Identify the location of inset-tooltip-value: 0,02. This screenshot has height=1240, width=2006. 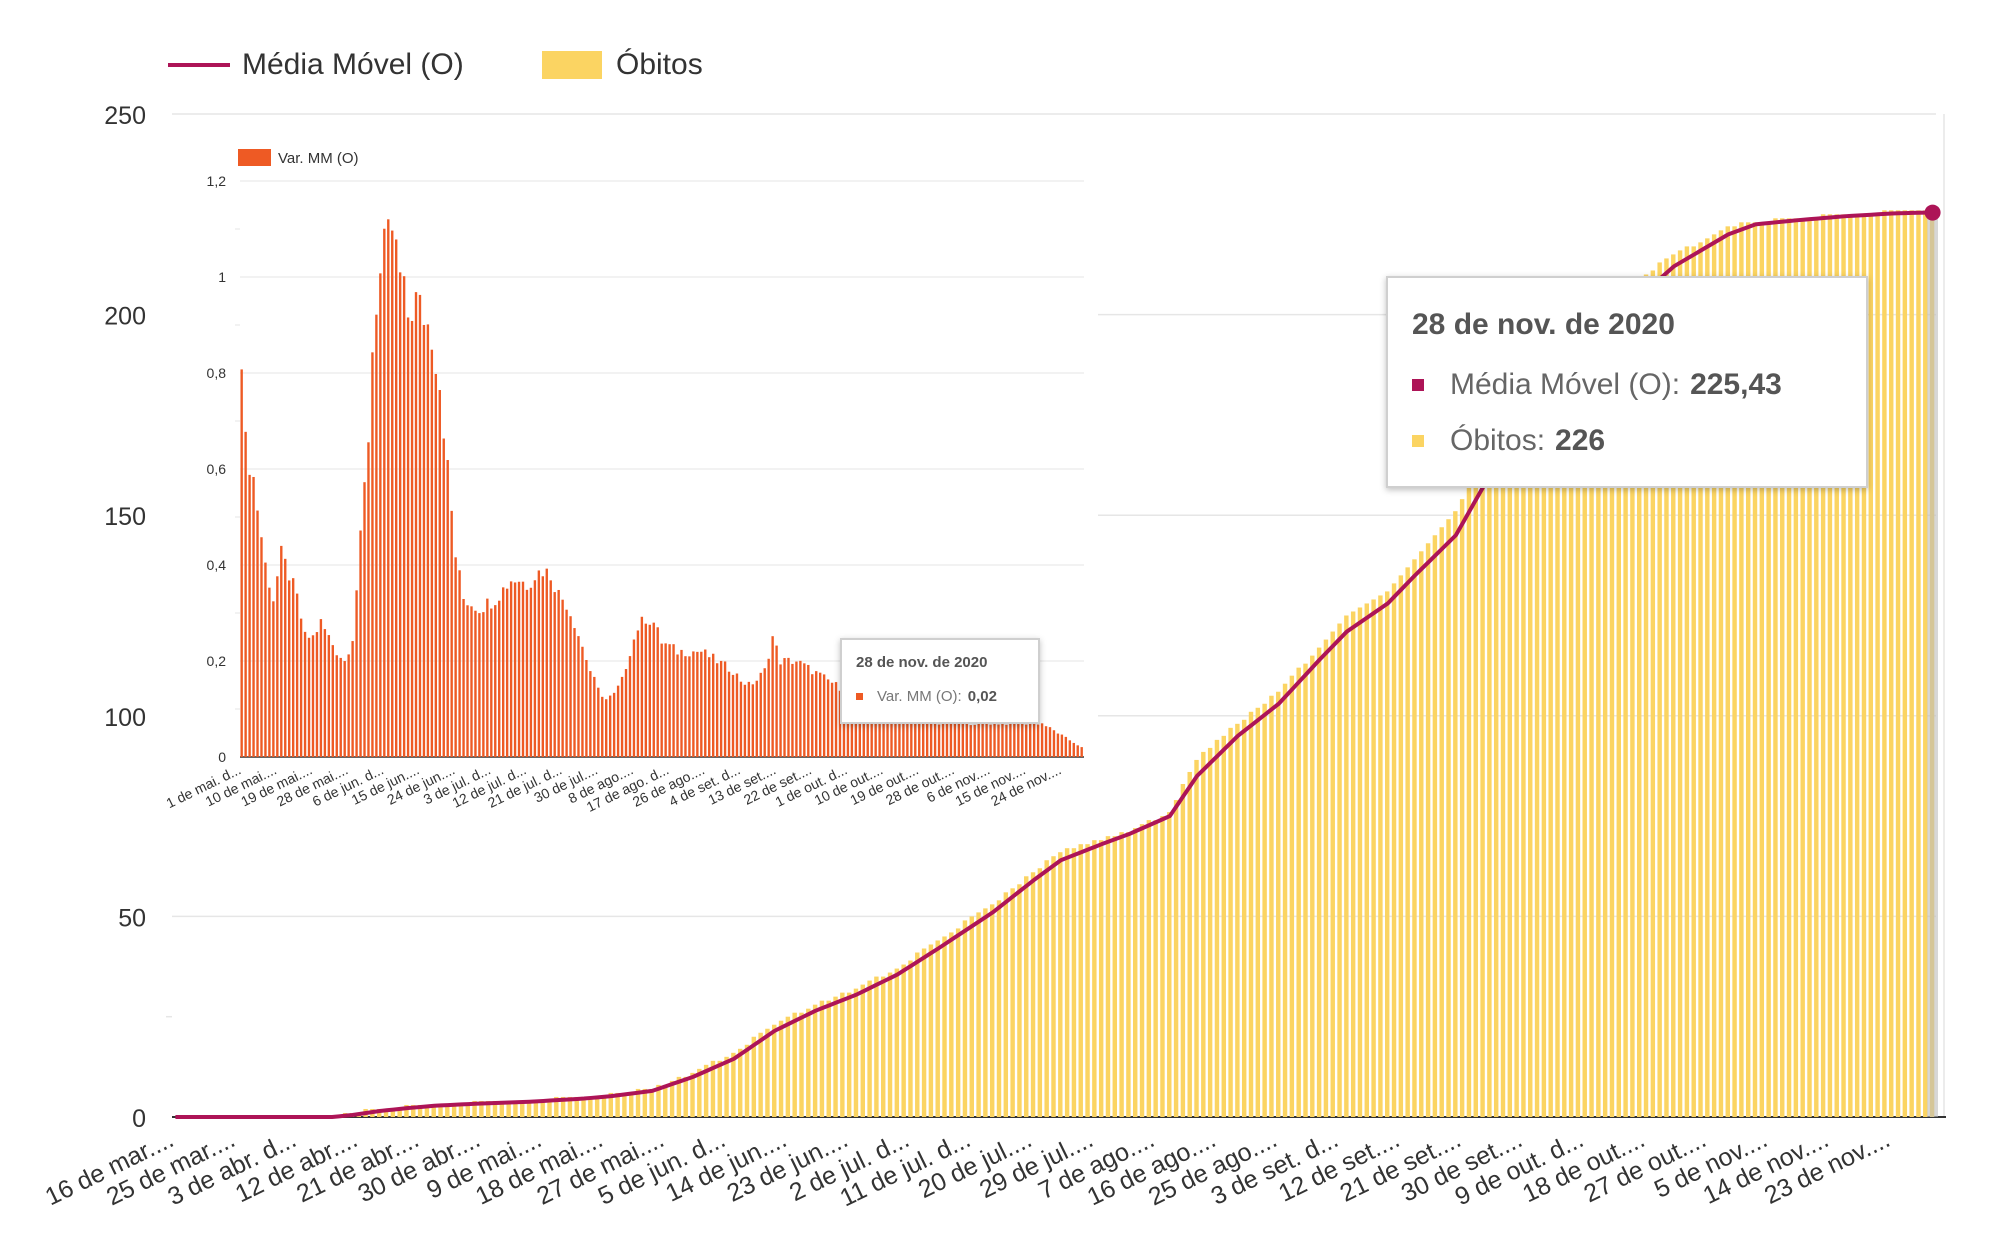
(982, 696).